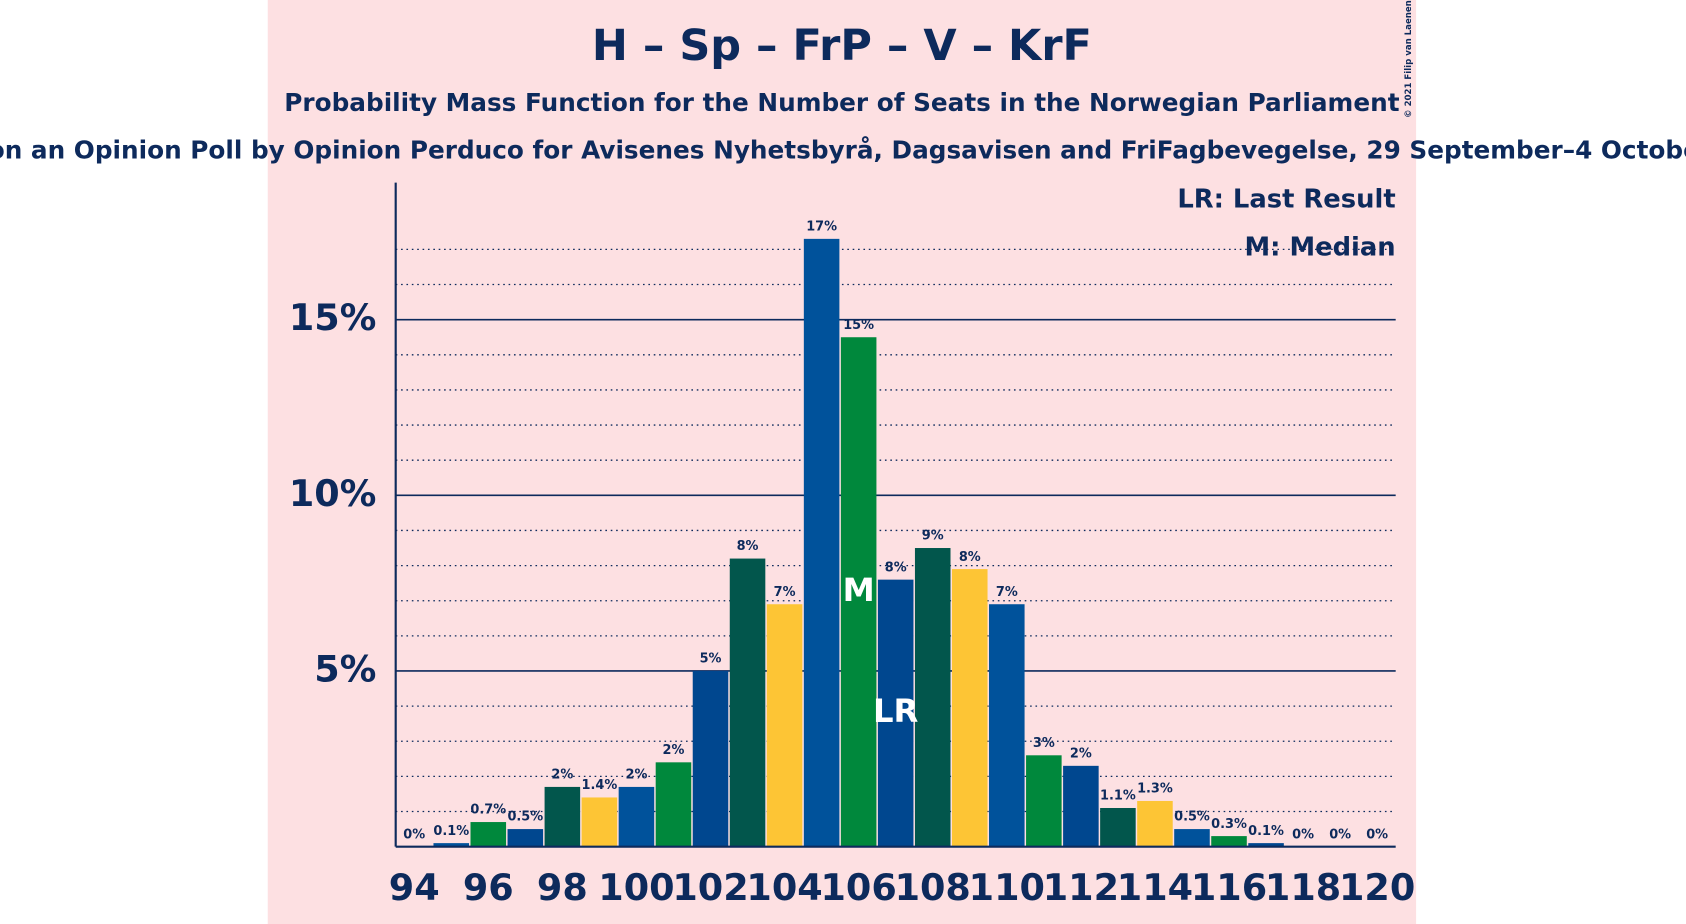 This screenshot has height=924, width=1686. What do you see at coordinates (488, 887) in the screenshot?
I see `x-tick-label: 96` at bounding box center [488, 887].